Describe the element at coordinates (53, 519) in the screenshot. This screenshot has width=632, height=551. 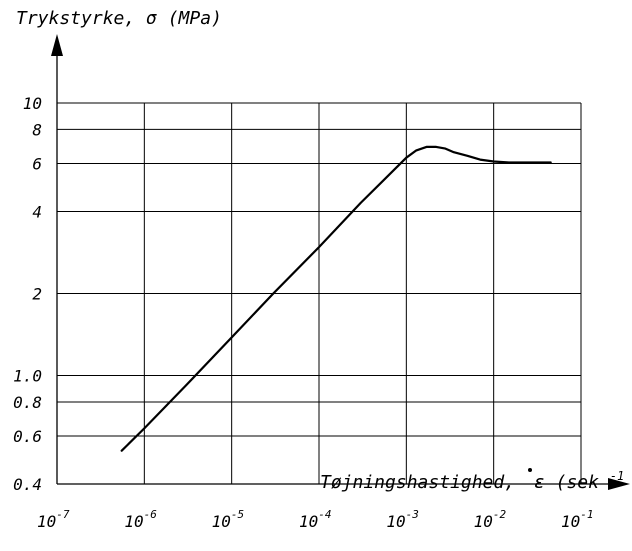
I see `x-tick-label: 10⁻⁷` at that location.